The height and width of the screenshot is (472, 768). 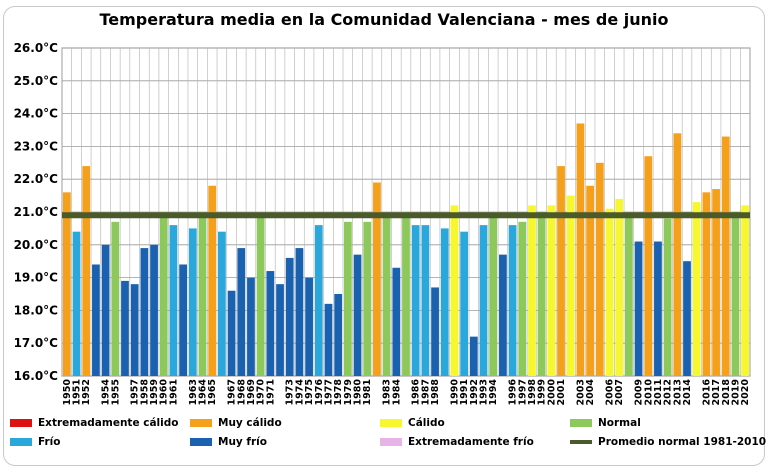 What do you see at coordinates (232, 392) in the screenshot?
I see `x-tick-label: 1967` at bounding box center [232, 392].